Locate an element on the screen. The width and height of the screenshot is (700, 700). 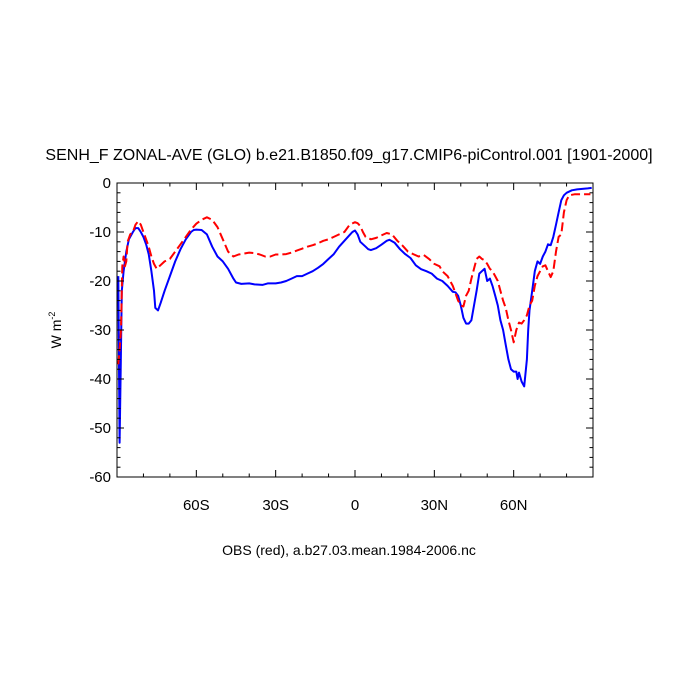
y-tick-label: 0 is located at coordinates (107, 183).